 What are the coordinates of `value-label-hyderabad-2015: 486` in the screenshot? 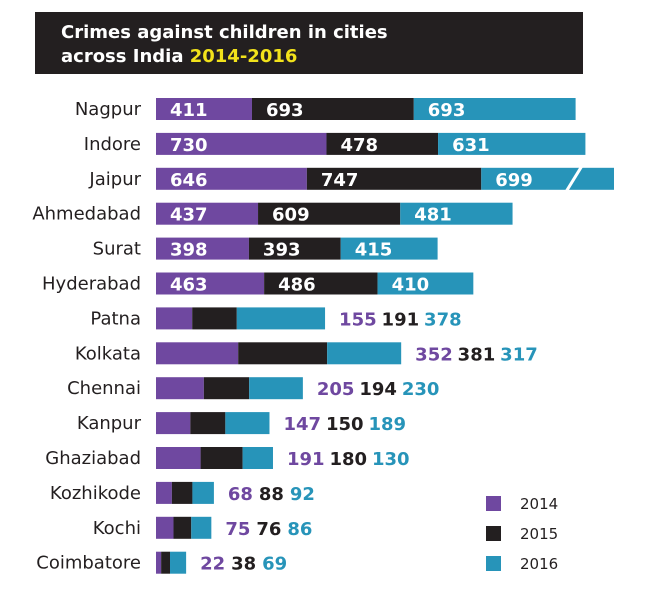 It's located at (297, 285).